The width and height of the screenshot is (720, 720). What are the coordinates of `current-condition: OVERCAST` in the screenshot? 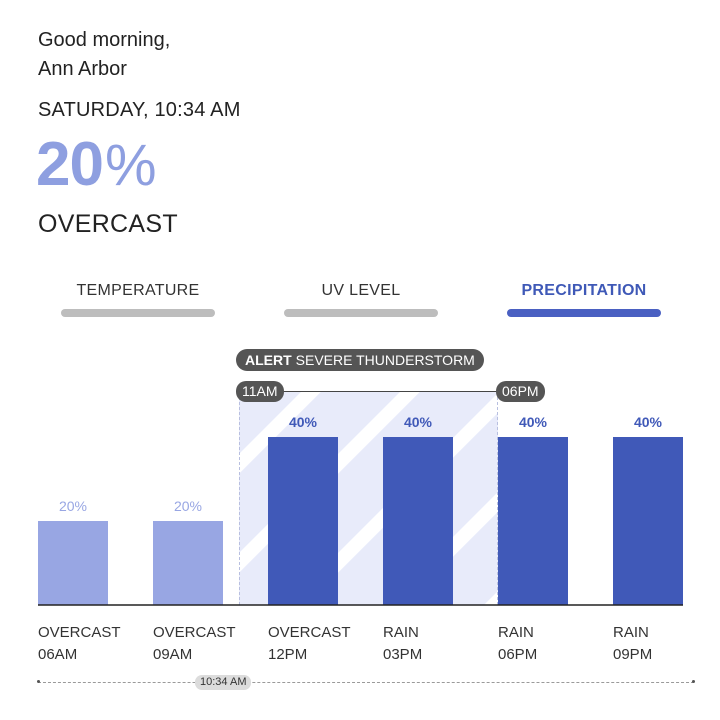 It's located at (108, 224).